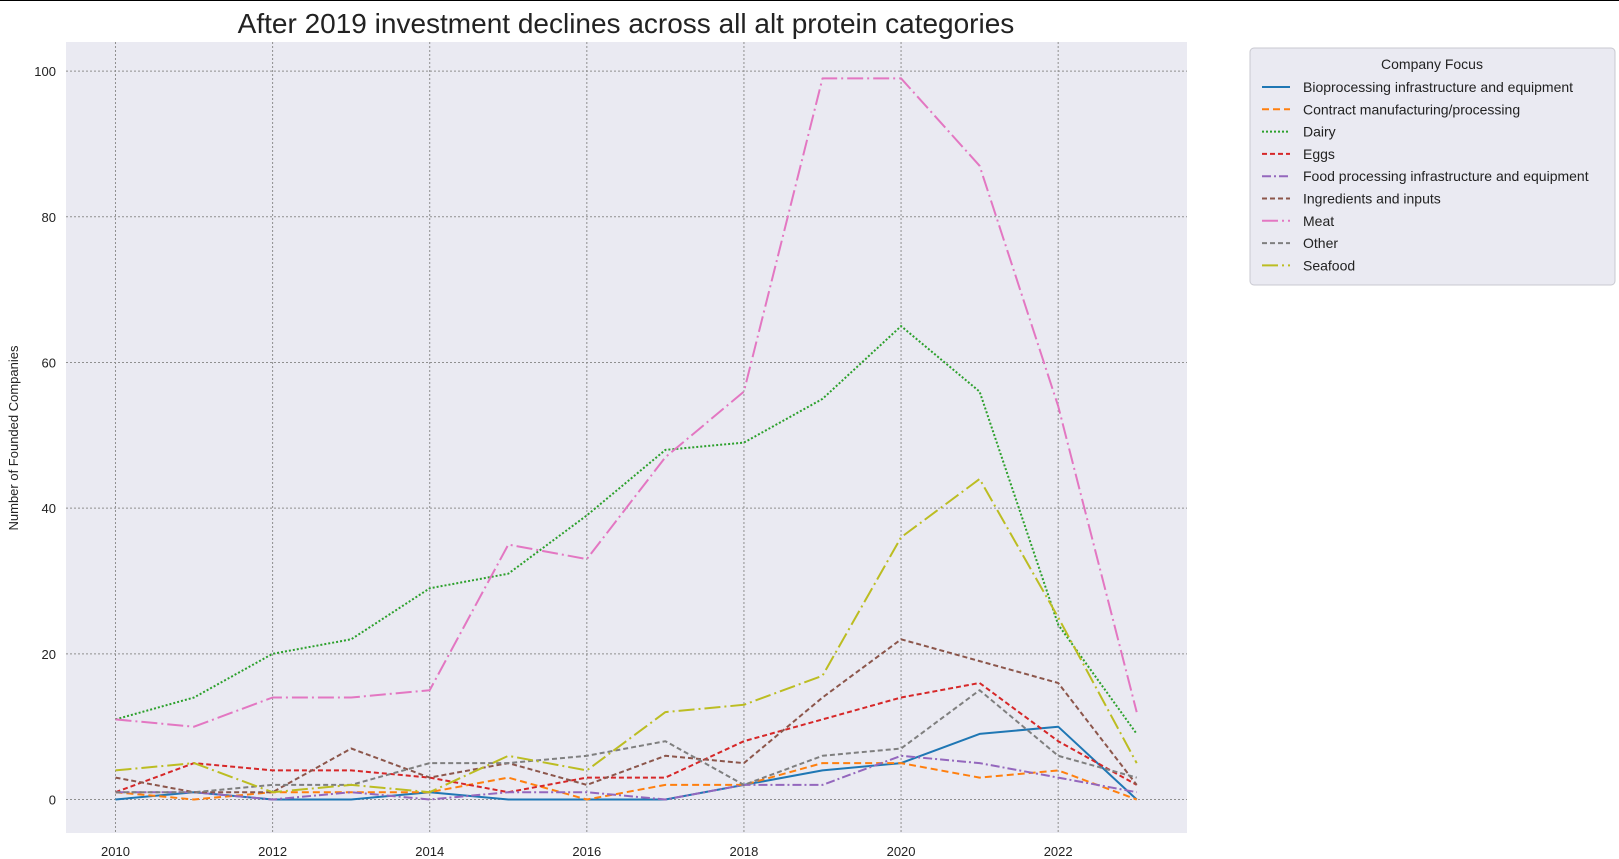  Describe the element at coordinates (1432, 64) in the screenshot. I see `legend-title: Company Focus` at that location.